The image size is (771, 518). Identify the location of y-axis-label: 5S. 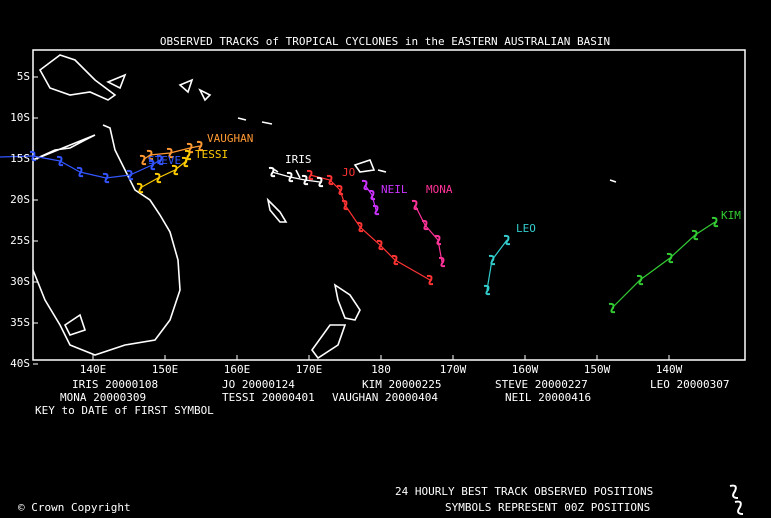
(23, 76).